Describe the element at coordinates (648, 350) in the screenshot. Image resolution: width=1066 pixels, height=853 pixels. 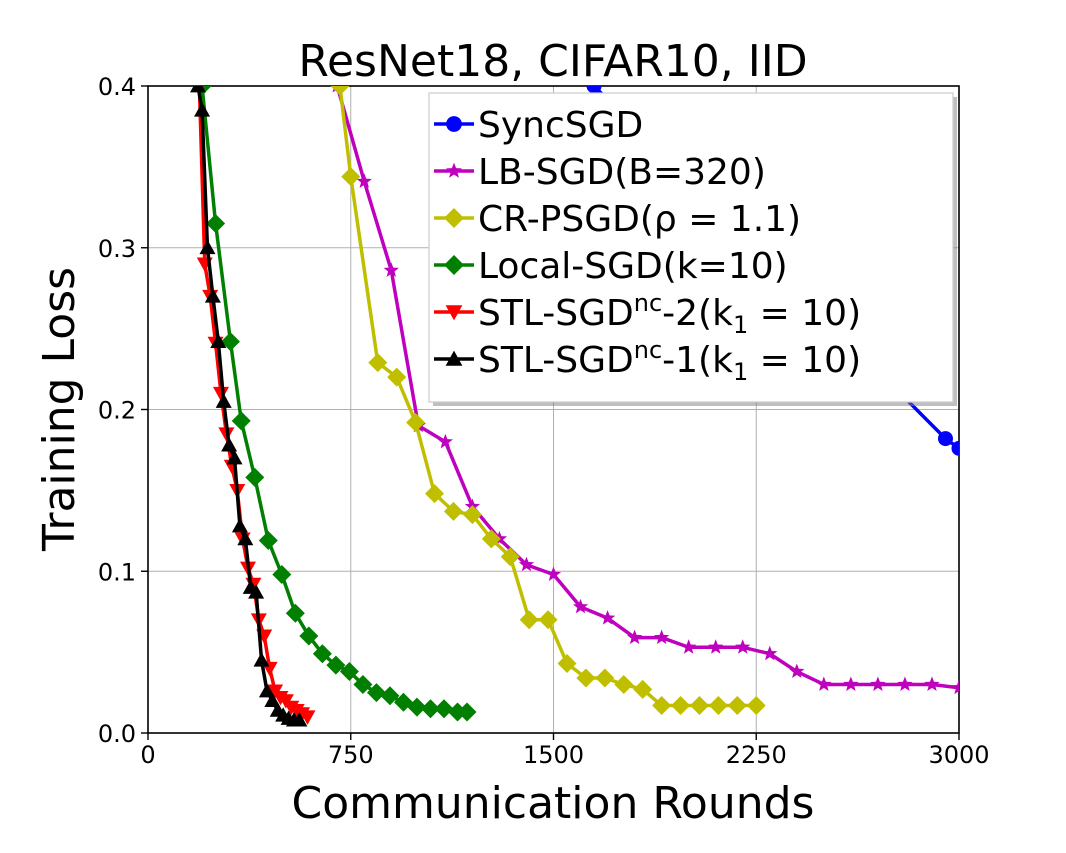
I see `legend-label-part: nc` at that location.